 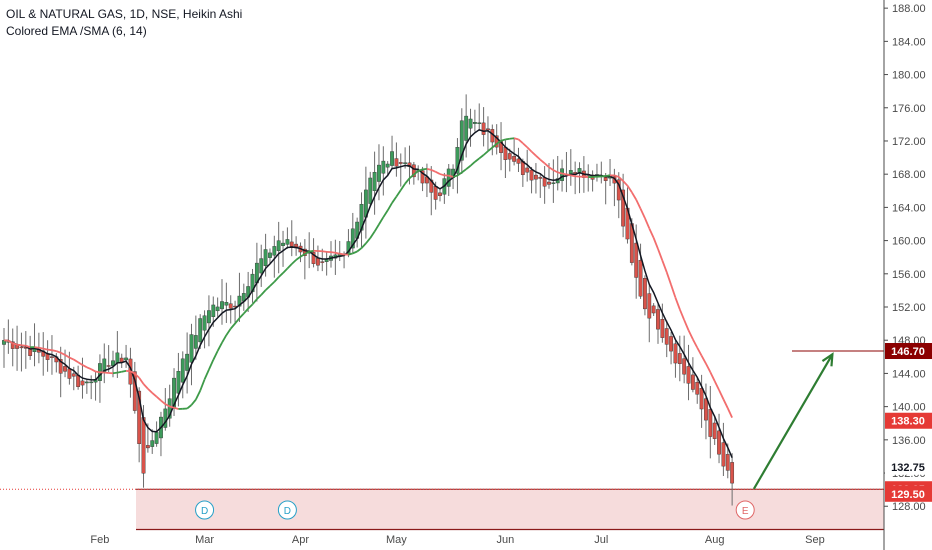 What do you see at coordinates (909, 76) in the screenshot?
I see `price-tick-label: 180.00` at bounding box center [909, 76].